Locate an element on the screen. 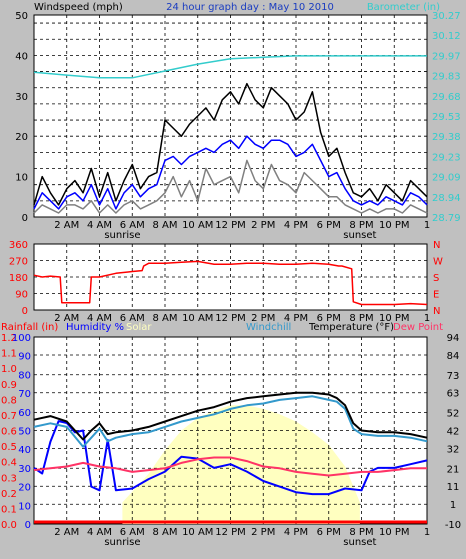  direction-y-tick-label: 0 is located at coordinates (25, 311).